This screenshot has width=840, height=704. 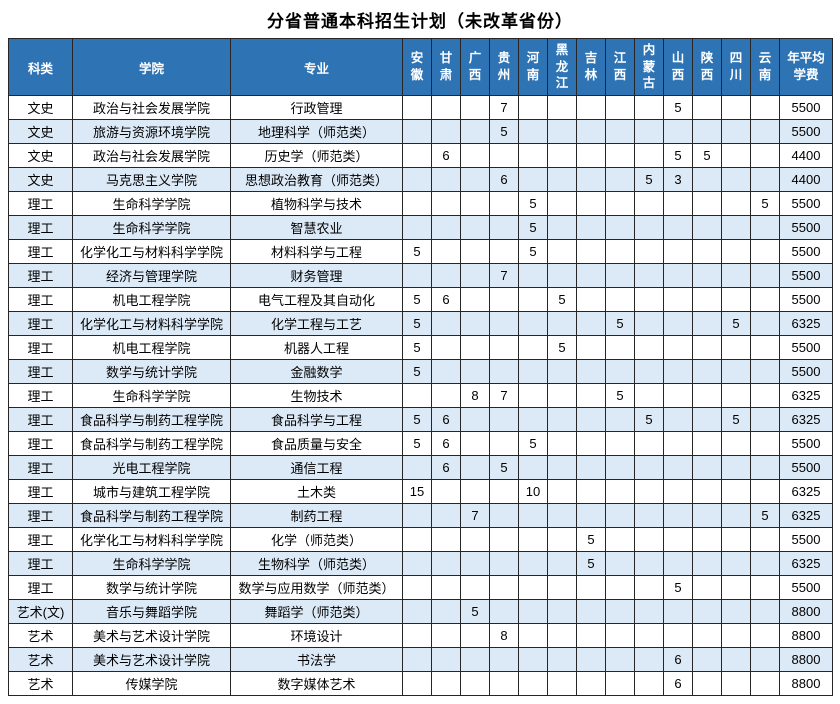 I want to click on table-row: 理工 机电工程学院 机器人工程 5 5 5500, so click(x=420, y=347).